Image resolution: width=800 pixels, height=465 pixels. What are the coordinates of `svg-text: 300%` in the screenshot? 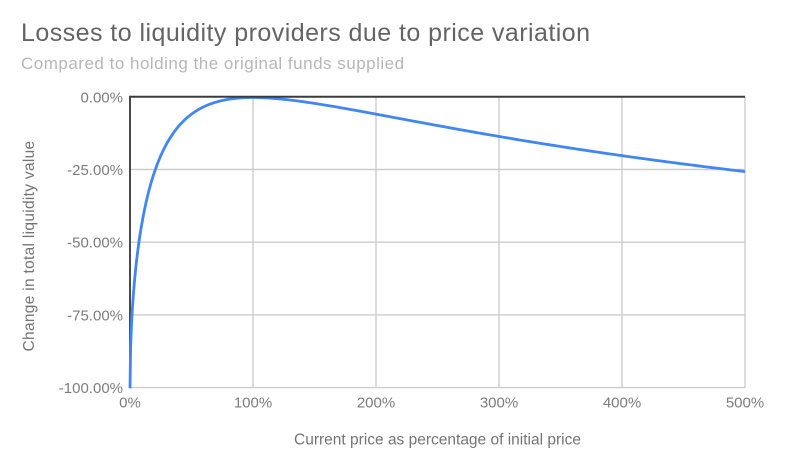 It's located at (499, 403).